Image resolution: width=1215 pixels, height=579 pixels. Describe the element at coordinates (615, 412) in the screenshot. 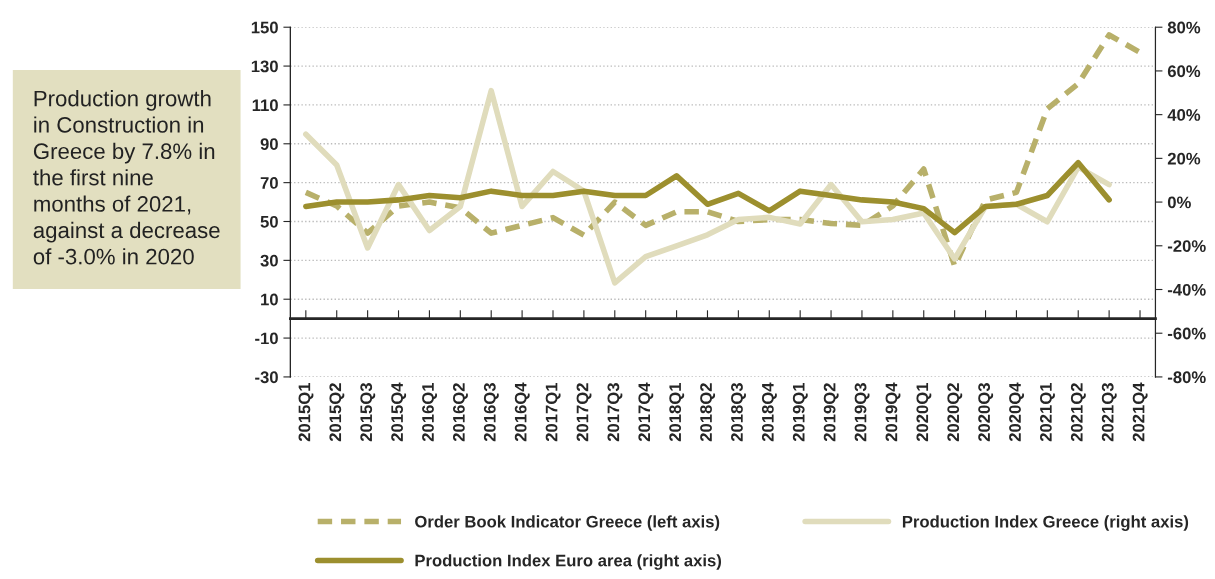

I see `x-tick-label: 2017Q3` at that location.